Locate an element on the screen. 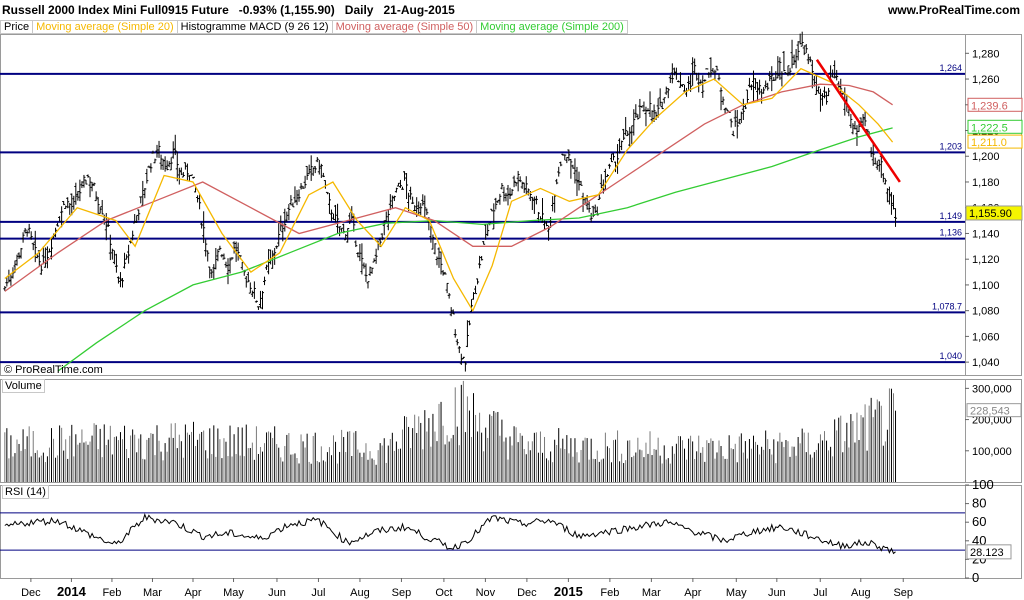  price-tick-label: 1,280 is located at coordinates (986, 54).